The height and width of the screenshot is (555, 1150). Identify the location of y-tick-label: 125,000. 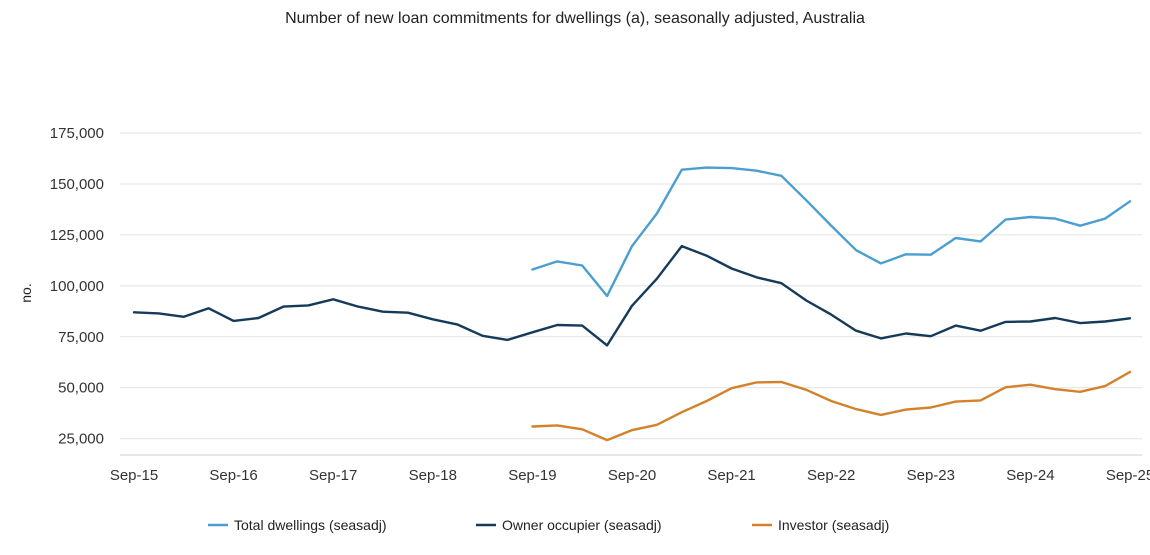
(77, 235).